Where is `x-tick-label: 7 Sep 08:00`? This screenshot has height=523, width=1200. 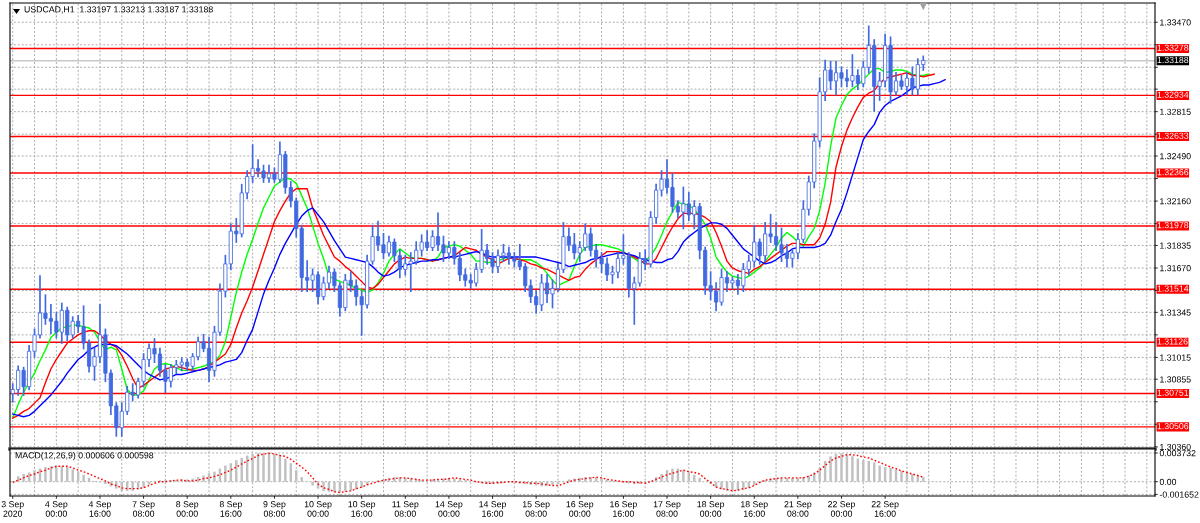 x-tick-label: 7 Sep 08:00 is located at coordinates (143, 509).